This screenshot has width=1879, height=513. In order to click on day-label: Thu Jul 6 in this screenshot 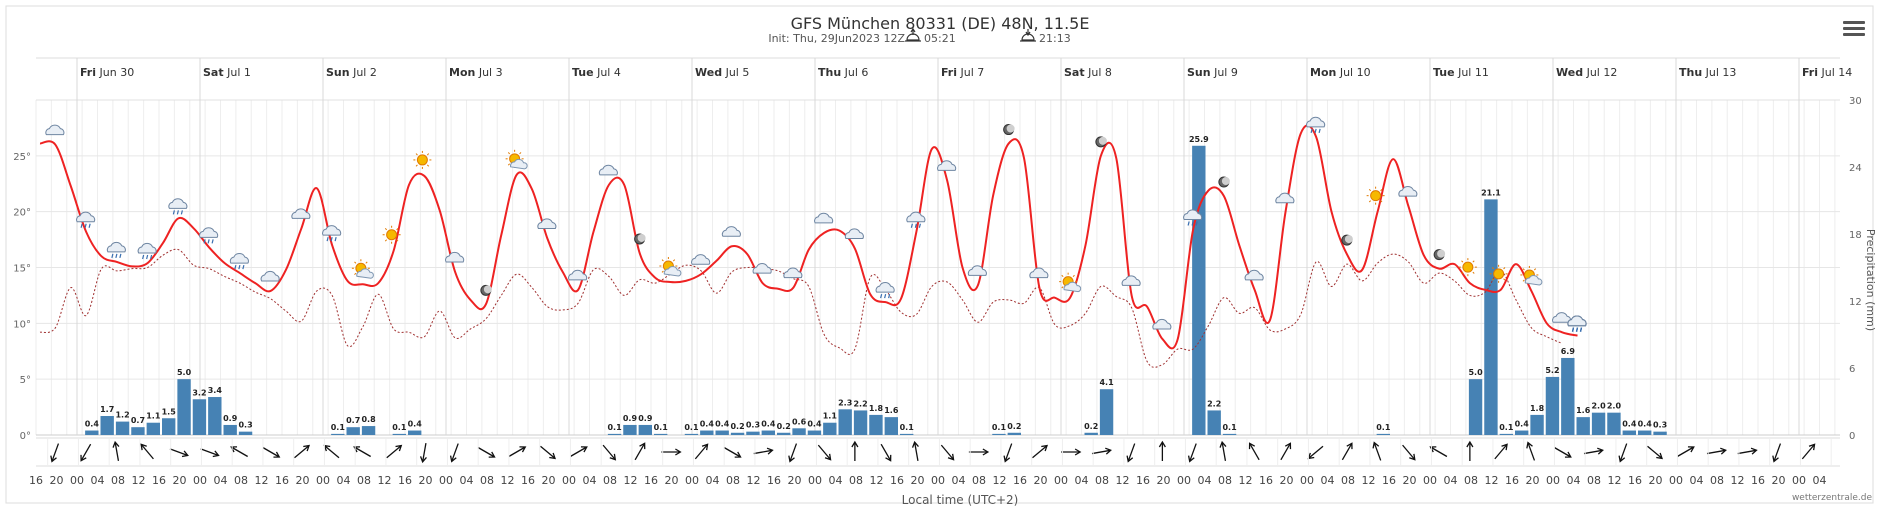, I will do `click(843, 72)`.